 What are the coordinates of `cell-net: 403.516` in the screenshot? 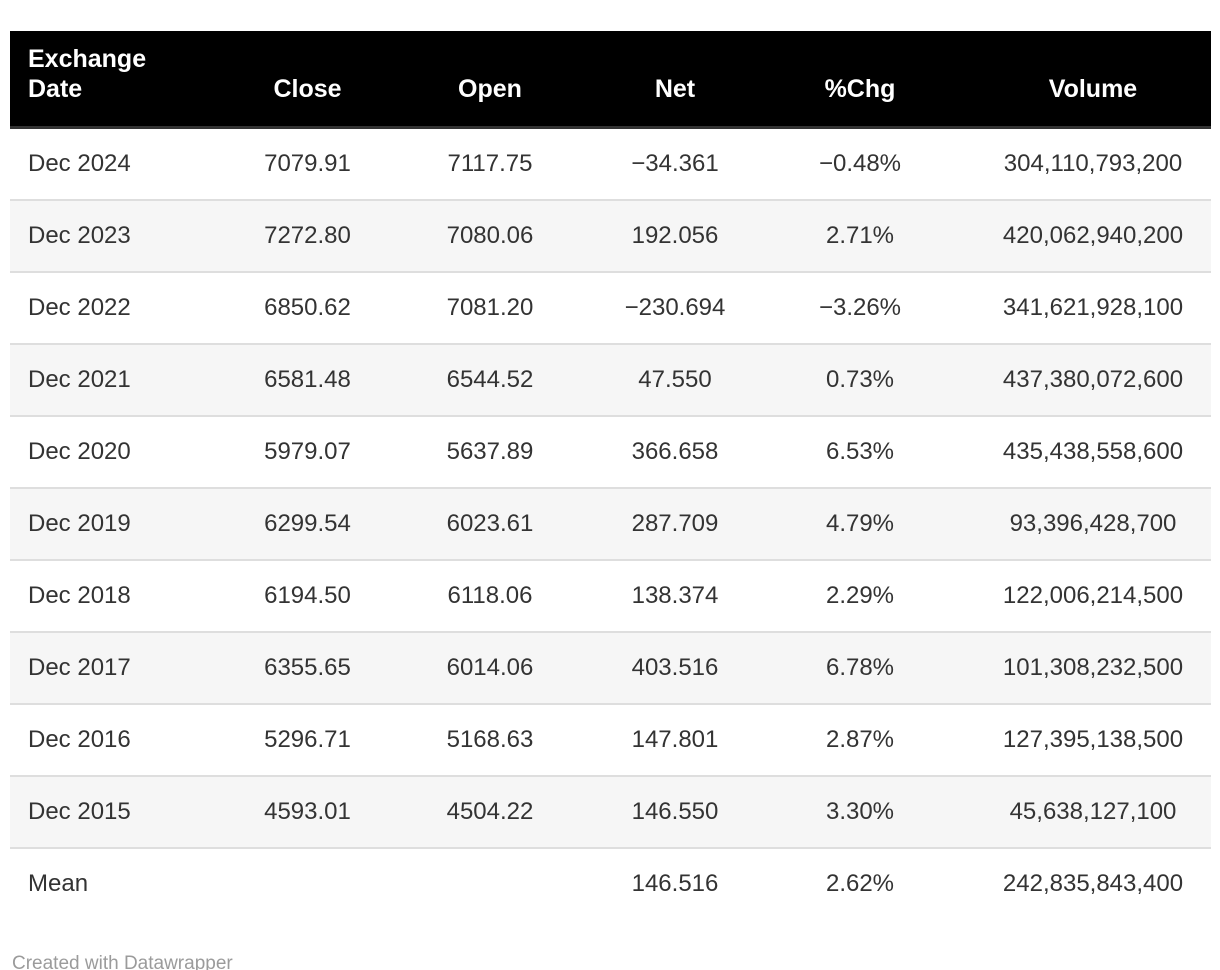 It's located at (675, 667).